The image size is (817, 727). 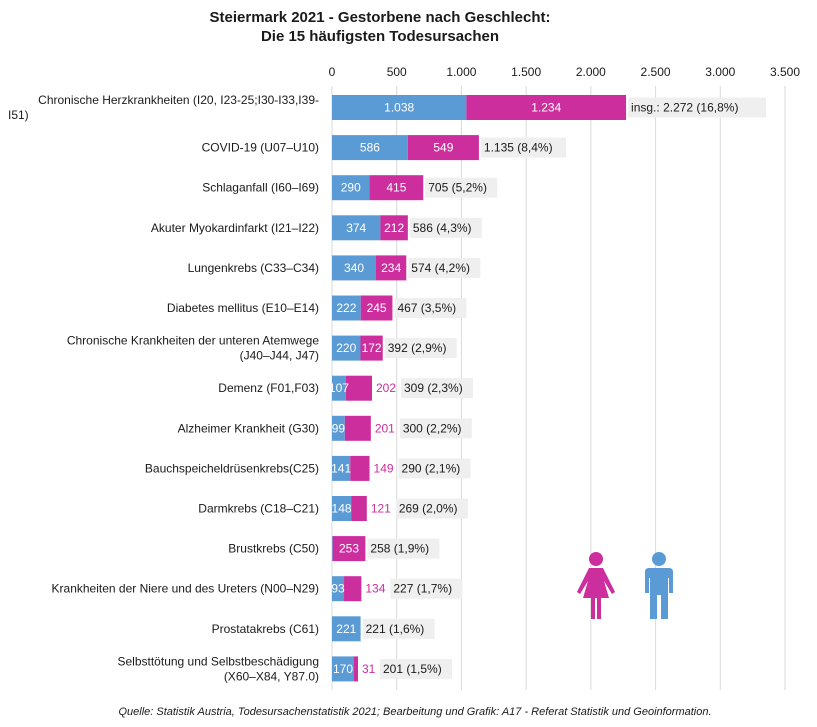 What do you see at coordinates (785, 72) in the screenshot?
I see `x-tick-label: 3.500` at bounding box center [785, 72].